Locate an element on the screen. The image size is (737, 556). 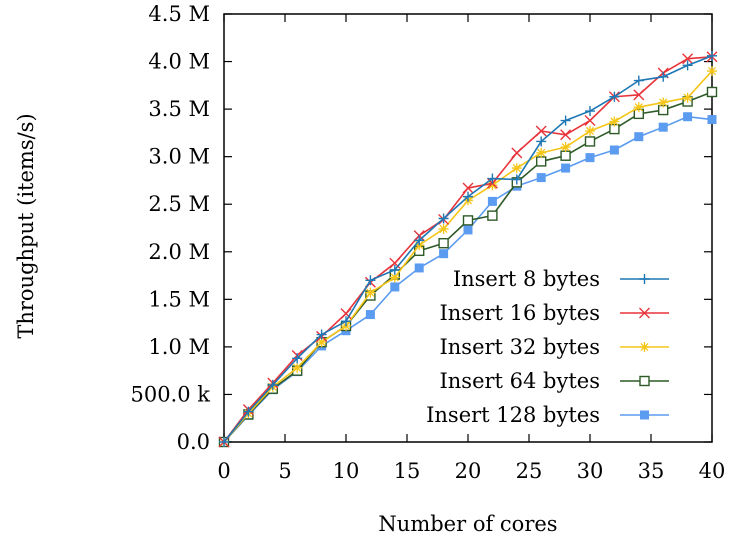
y-tick-label: 2.5 M is located at coordinates (179, 204).